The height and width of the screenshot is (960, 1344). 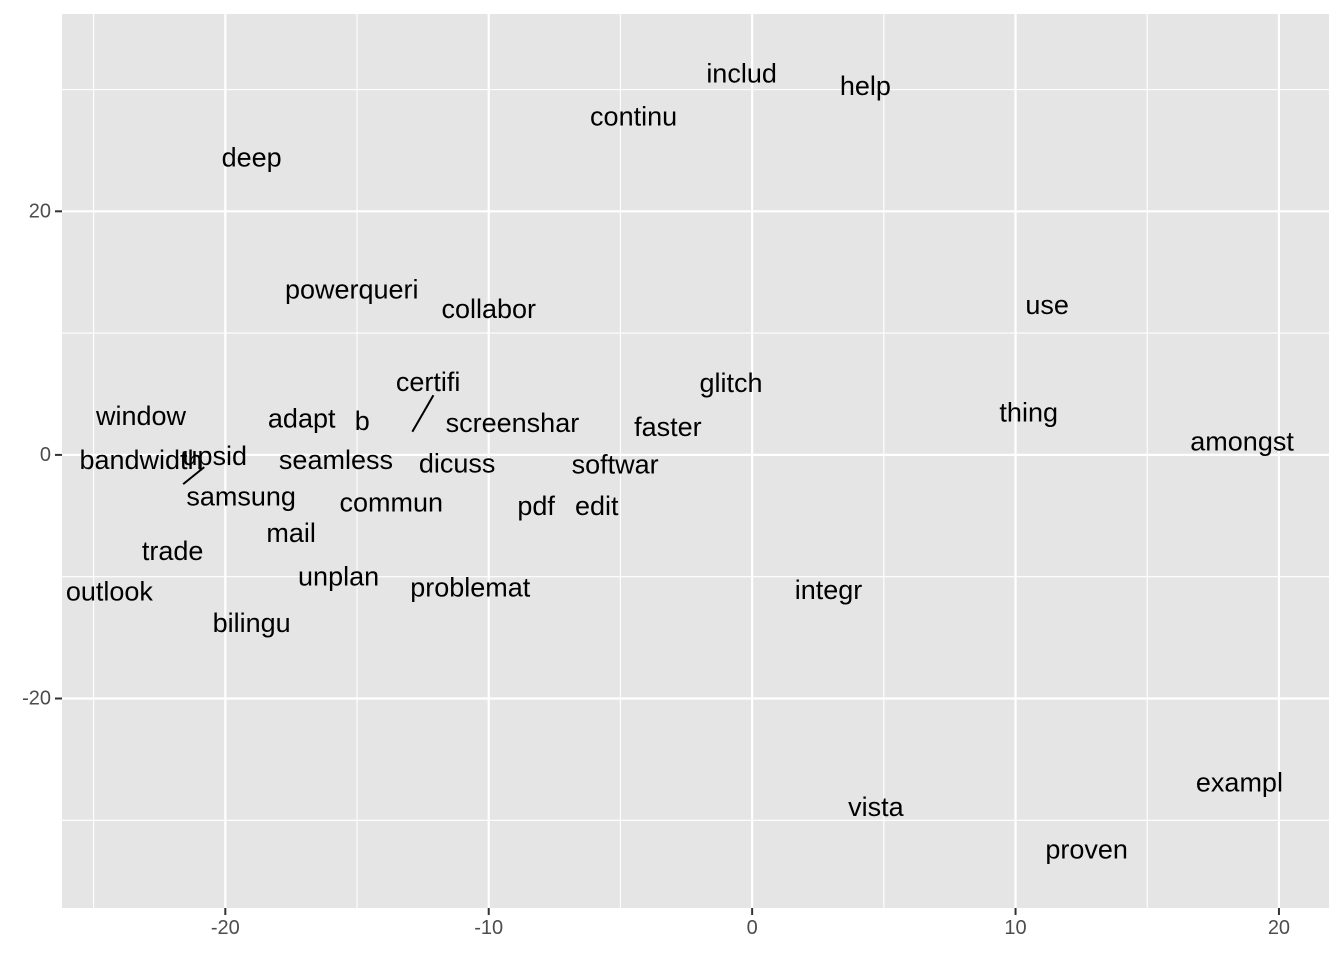 What do you see at coordinates (457, 463) in the screenshot?
I see `word-label-dicuss: dicuss` at bounding box center [457, 463].